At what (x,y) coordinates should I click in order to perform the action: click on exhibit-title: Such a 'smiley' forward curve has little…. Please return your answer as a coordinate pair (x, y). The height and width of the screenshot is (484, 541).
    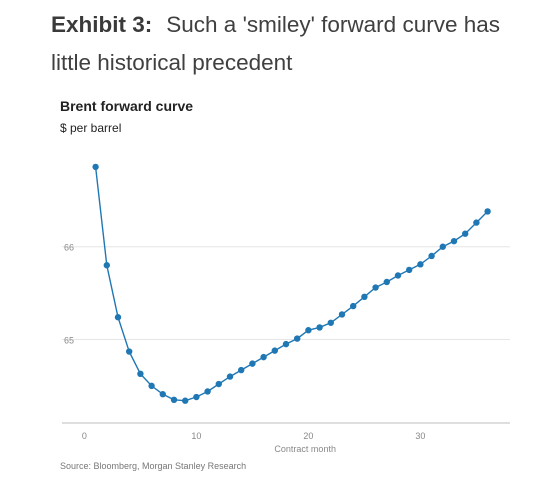
    Looking at the image, I should click on (275, 43).